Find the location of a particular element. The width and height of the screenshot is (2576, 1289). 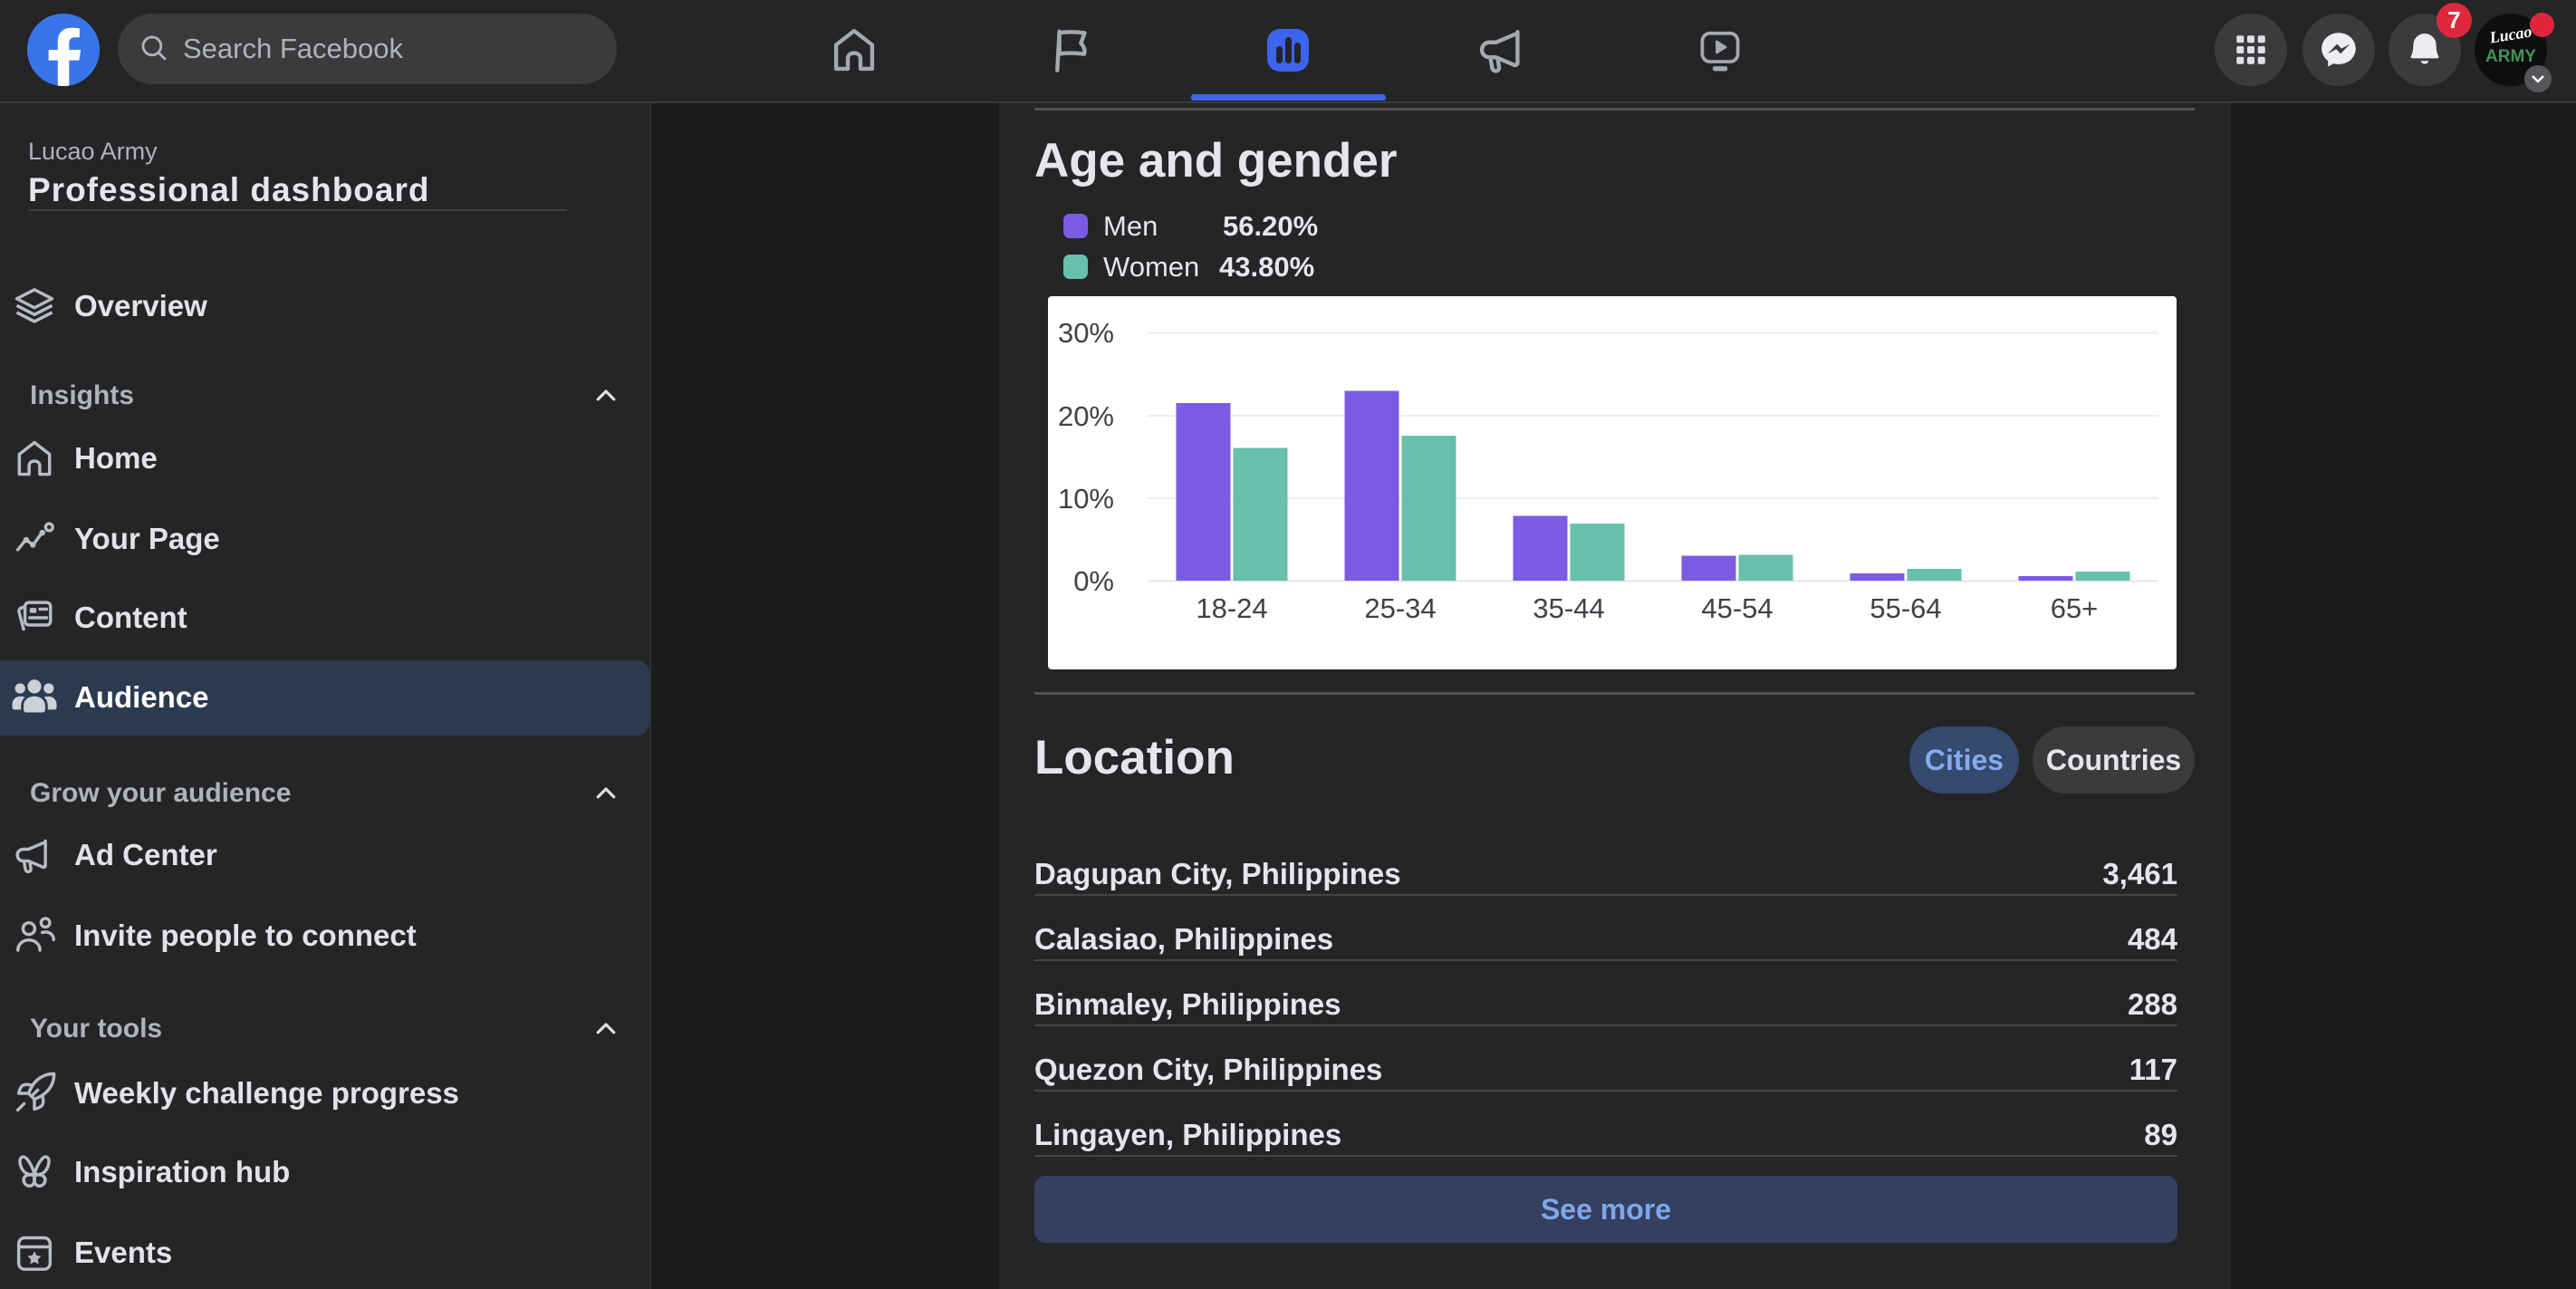

svg-text: 55-64 is located at coordinates (1905, 608).